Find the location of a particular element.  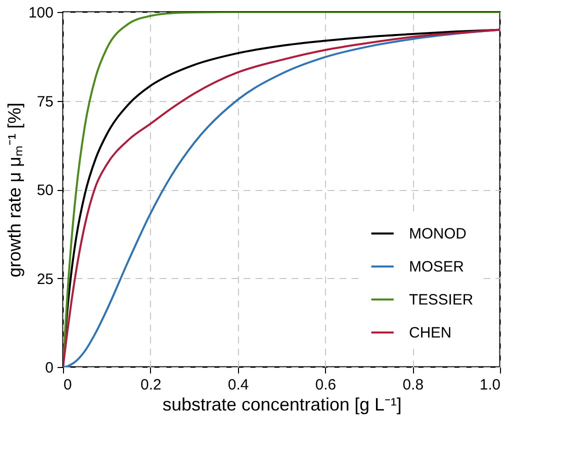

x-tick-label: 0.8 is located at coordinates (413, 385).